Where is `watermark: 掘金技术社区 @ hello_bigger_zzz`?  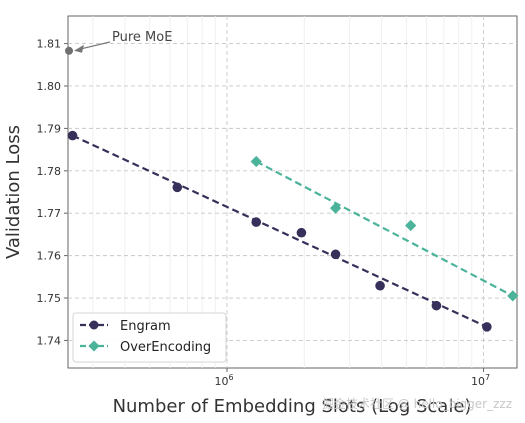
watermark: 掘金技术社区 @ hello_bigger_zzz is located at coordinates (417, 403).